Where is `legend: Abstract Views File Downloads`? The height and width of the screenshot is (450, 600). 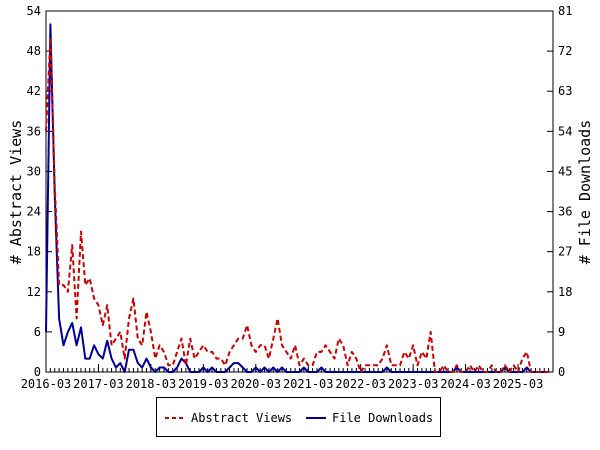 legend: Abstract Views File Downloads is located at coordinates (298, 417).